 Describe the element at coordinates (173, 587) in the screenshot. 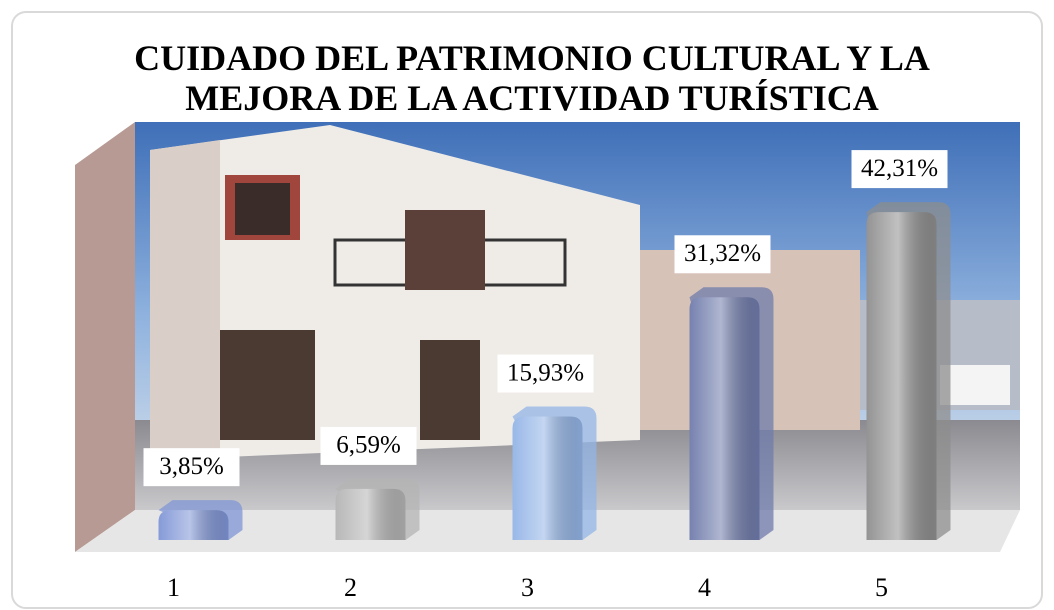

I see `x-tick-label: 1` at that location.